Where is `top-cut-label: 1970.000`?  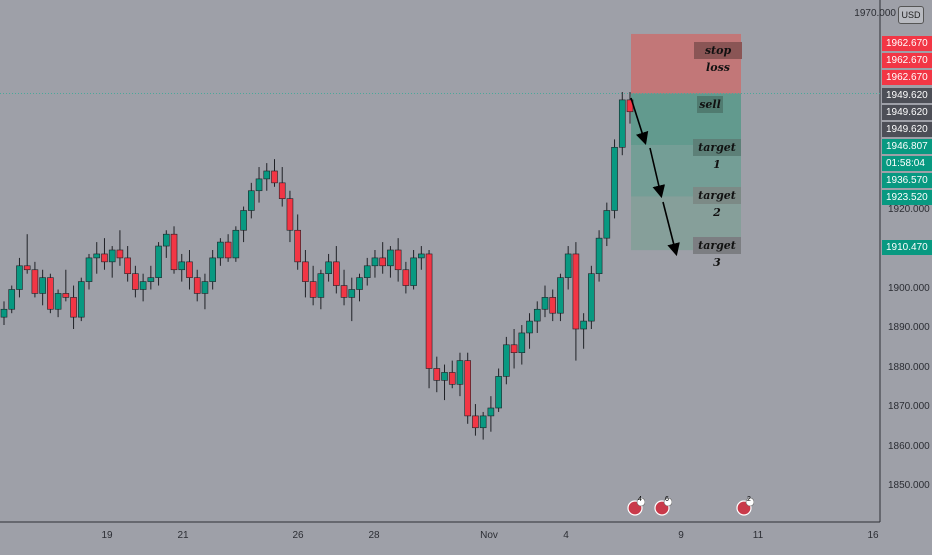 top-cut-label: 1970.000 is located at coordinates (875, 13).